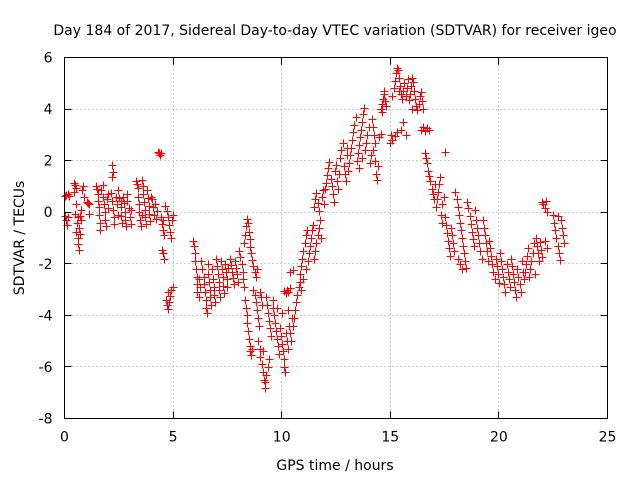 This screenshot has width=640, height=480. What do you see at coordinates (173, 438) in the screenshot?
I see `x-tick-label: 5` at bounding box center [173, 438].